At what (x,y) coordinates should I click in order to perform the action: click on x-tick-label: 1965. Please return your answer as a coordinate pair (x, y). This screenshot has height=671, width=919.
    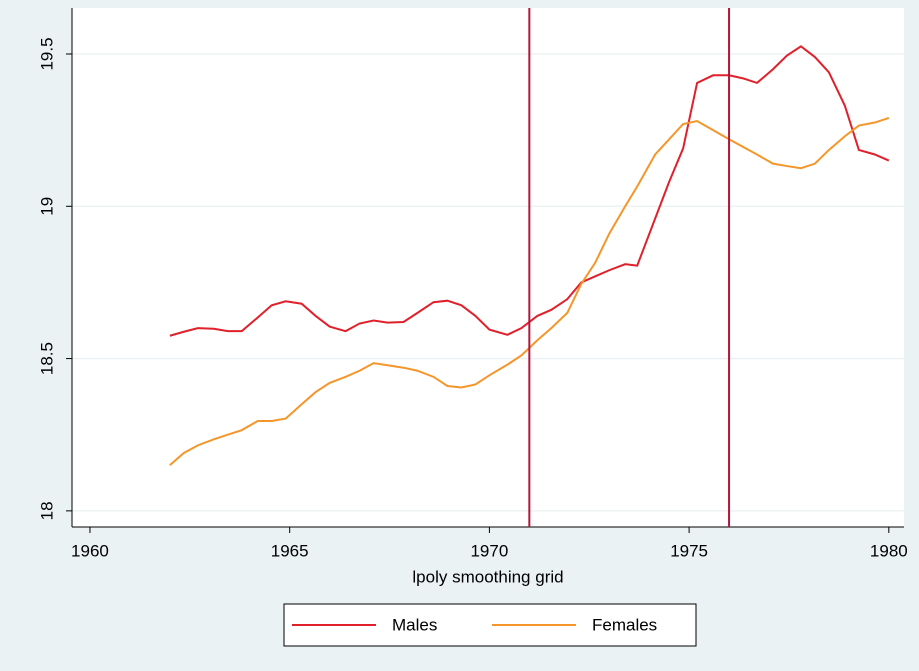
    Looking at the image, I should click on (290, 550).